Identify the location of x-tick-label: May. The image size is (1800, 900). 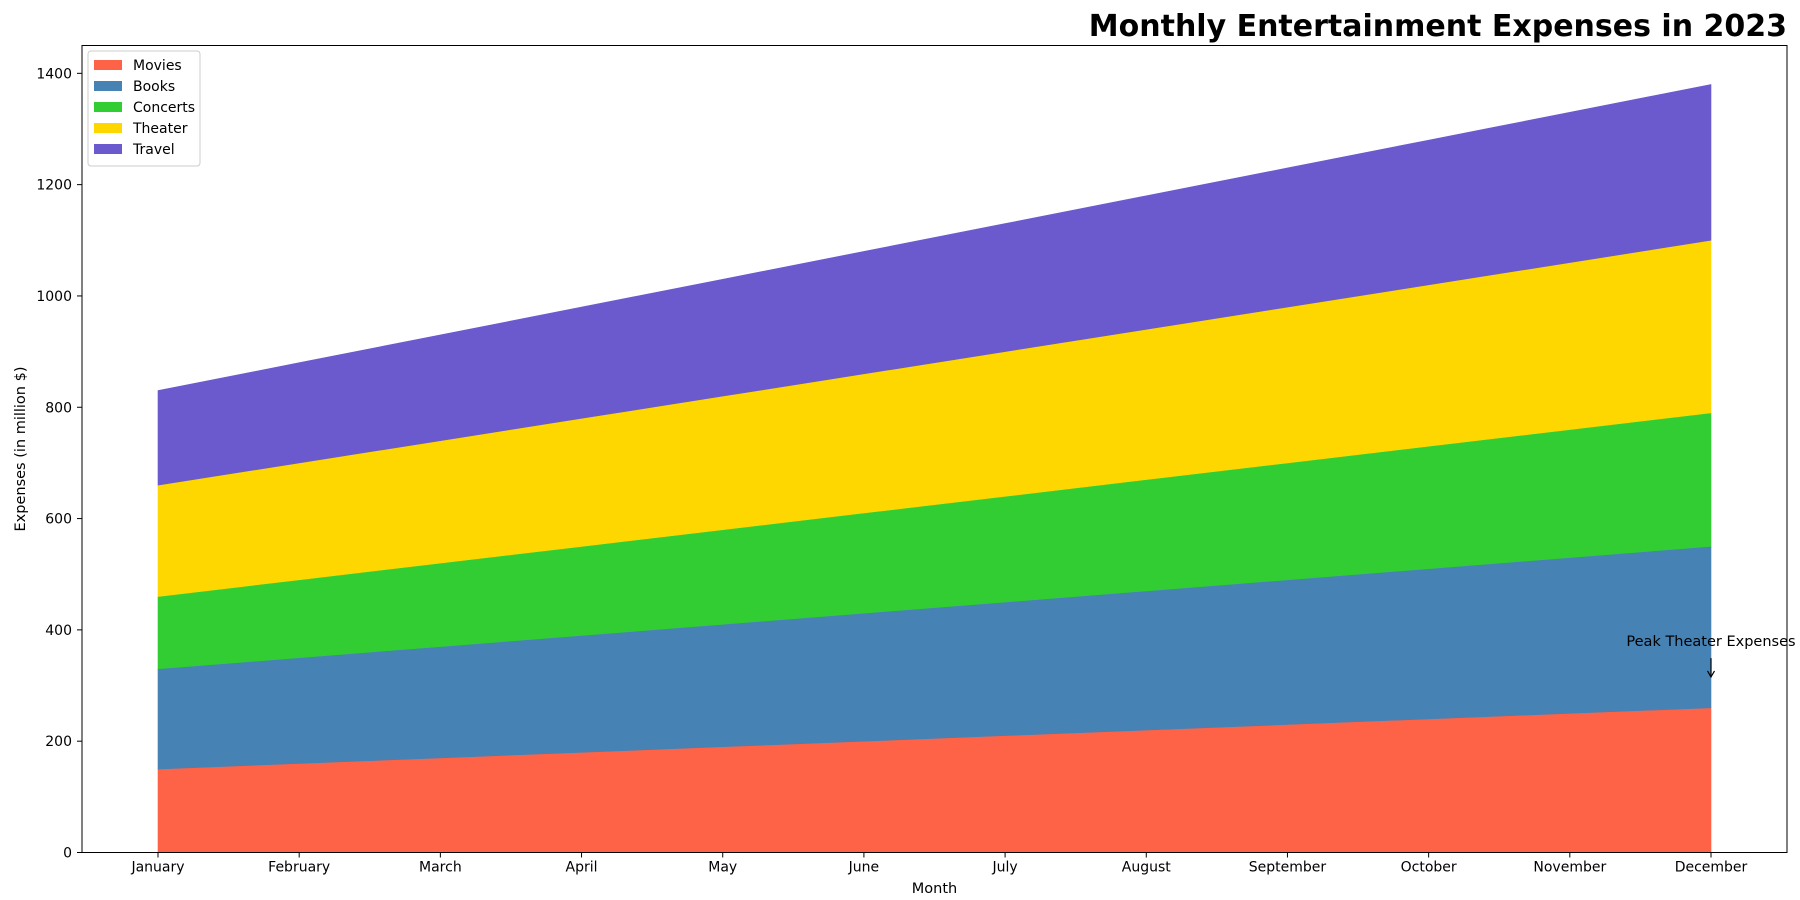
(722, 868).